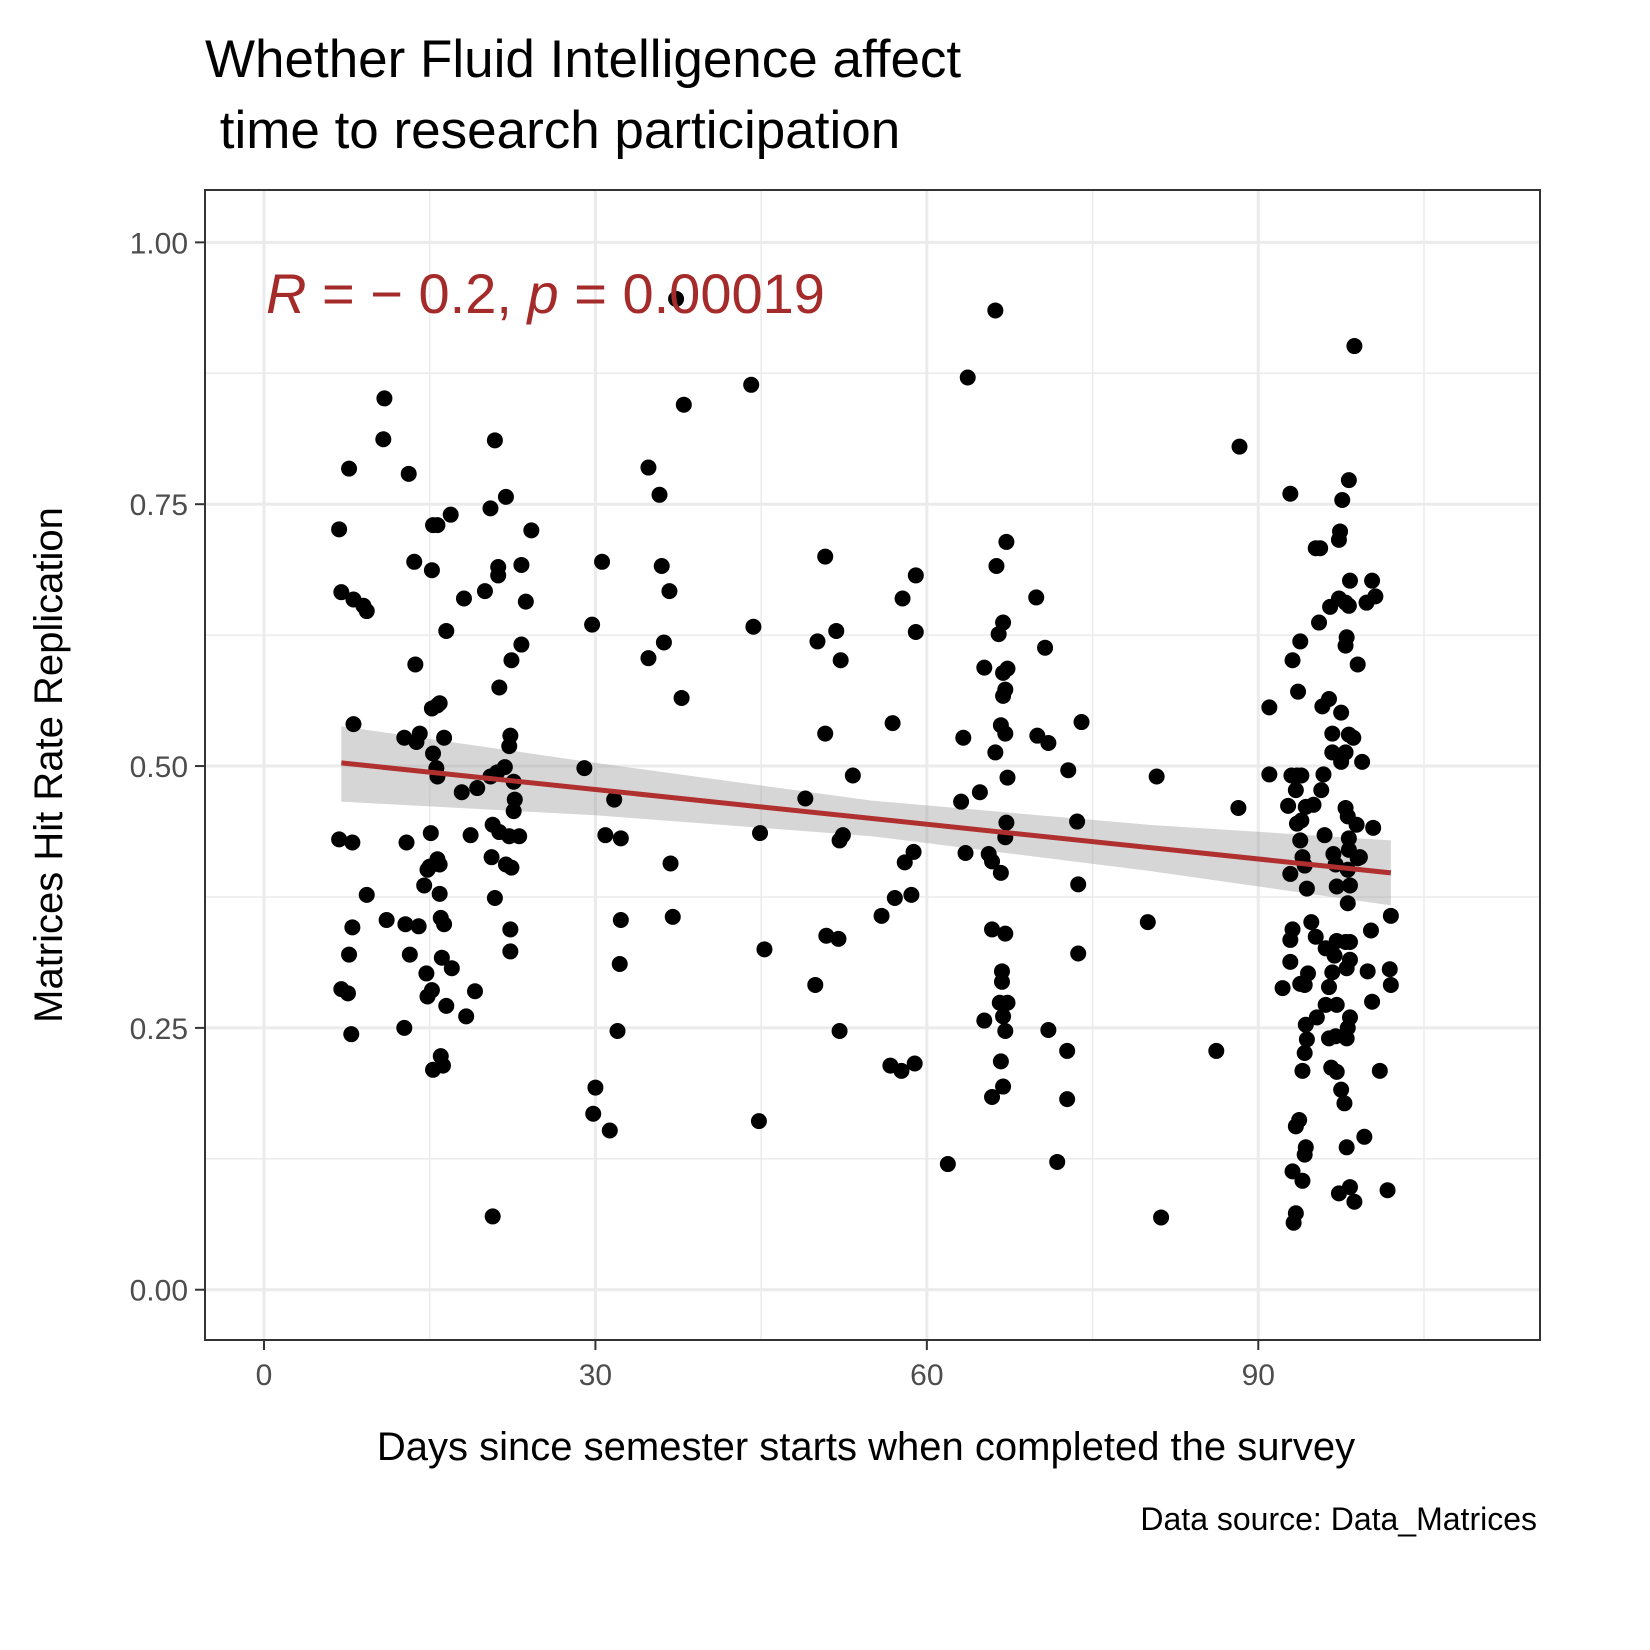  Describe the element at coordinates (552, 130) in the screenshot. I see `chart-title: time to research participation` at that location.